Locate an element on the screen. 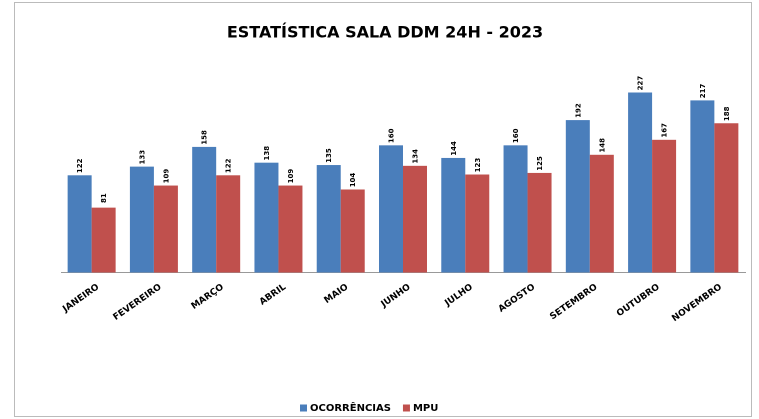 Image resolution: width=759 pixels, height=419 pixels. value-label: 133 is located at coordinates (142, 157).